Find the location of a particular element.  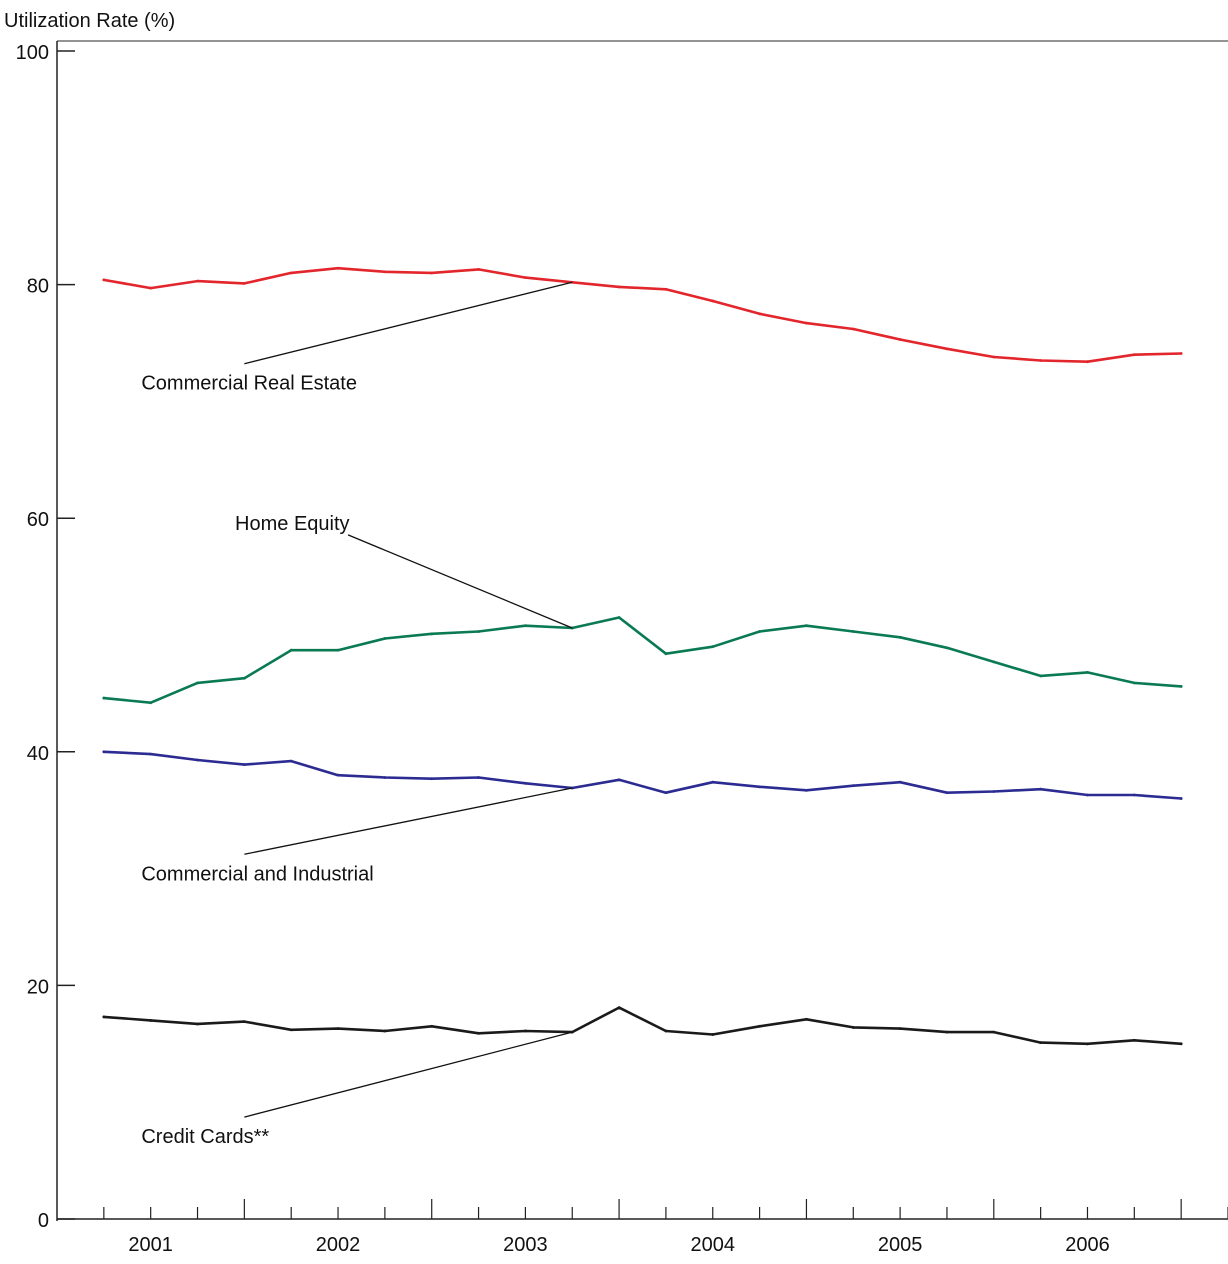

series-line-home-equity is located at coordinates (642, 660).